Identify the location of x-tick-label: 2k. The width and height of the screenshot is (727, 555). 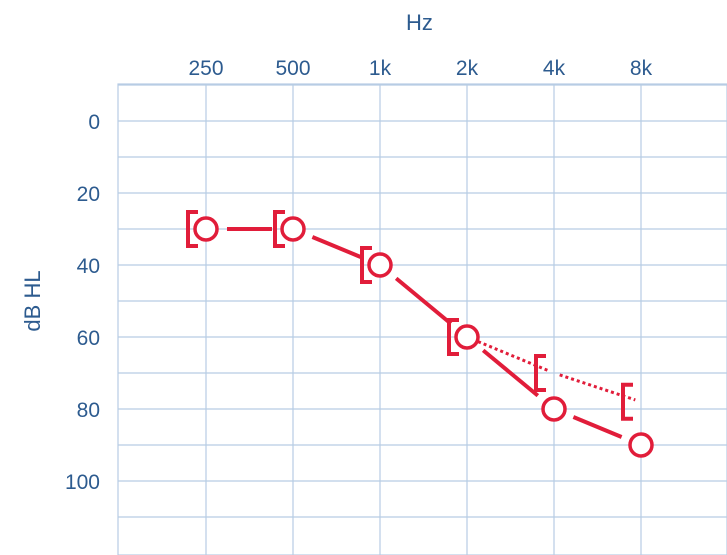
(467, 68).